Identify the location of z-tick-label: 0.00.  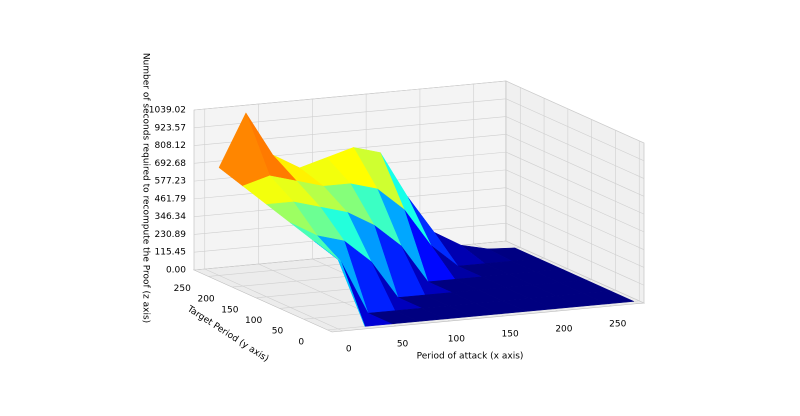
(176, 271).